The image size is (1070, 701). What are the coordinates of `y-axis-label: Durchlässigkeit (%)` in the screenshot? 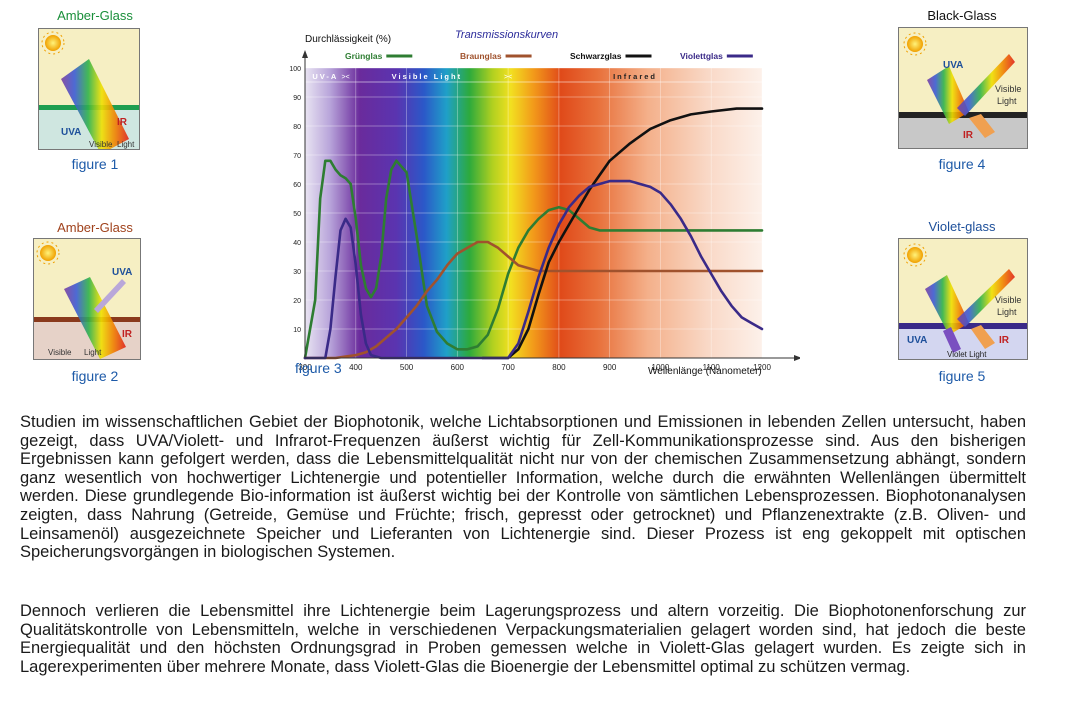 It's located at (348, 39).